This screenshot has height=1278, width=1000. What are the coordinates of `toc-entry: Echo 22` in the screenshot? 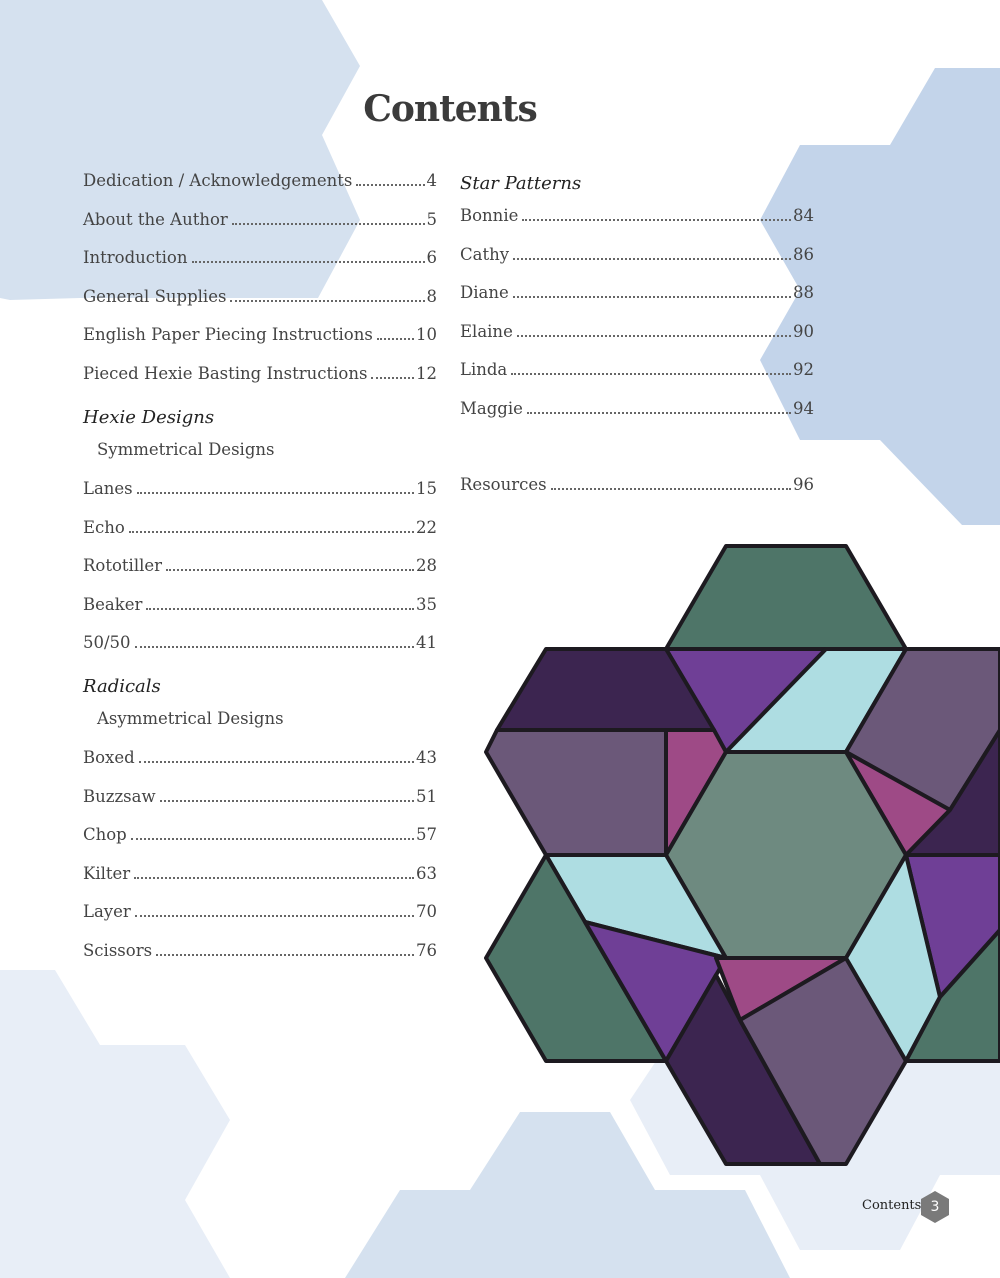 It's located at (260, 527).